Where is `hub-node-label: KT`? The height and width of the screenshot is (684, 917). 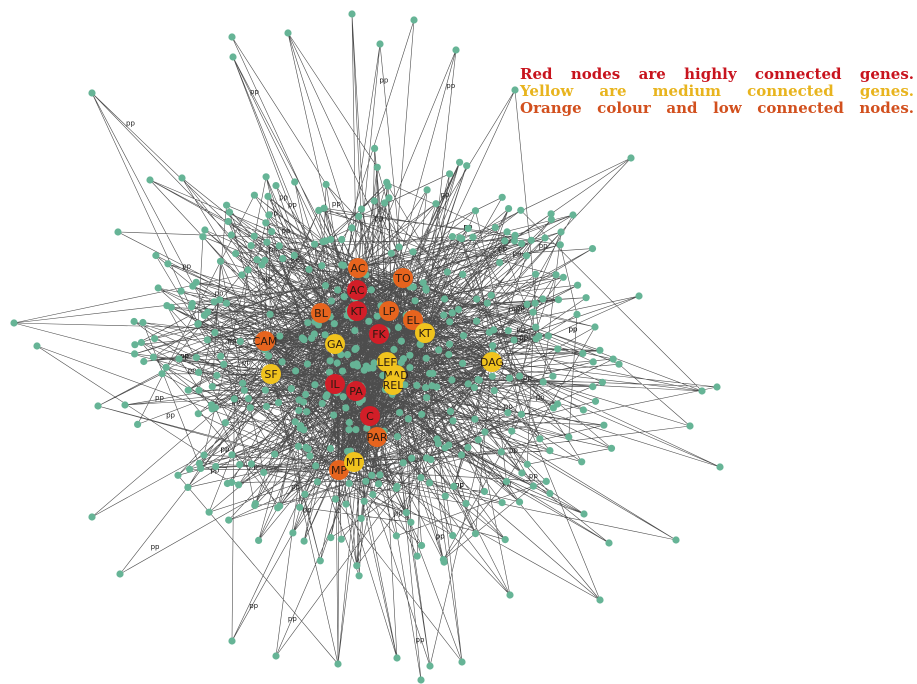
hub-node-label: KT is located at coordinates (356, 311).